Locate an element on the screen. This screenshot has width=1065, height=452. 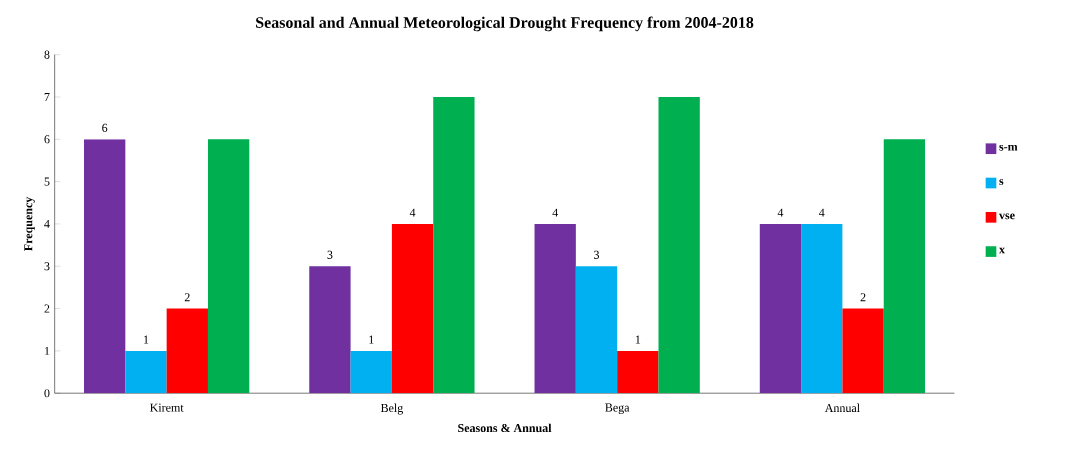
legend-label: vse is located at coordinates (1007, 216).